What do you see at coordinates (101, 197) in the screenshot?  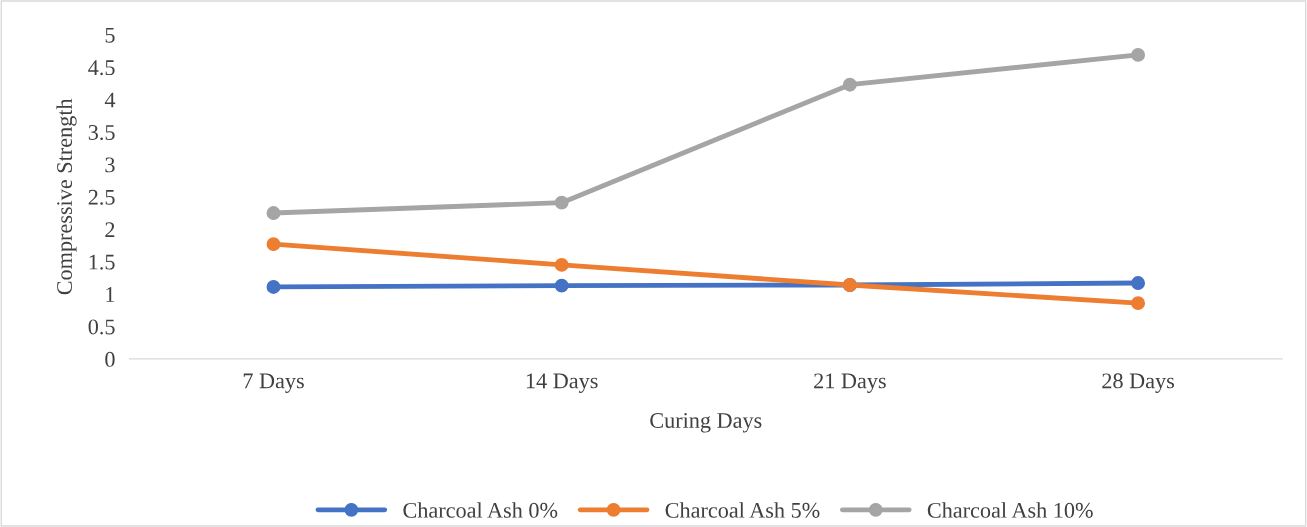 I see `y-tick-label: 2.5` at bounding box center [101, 197].